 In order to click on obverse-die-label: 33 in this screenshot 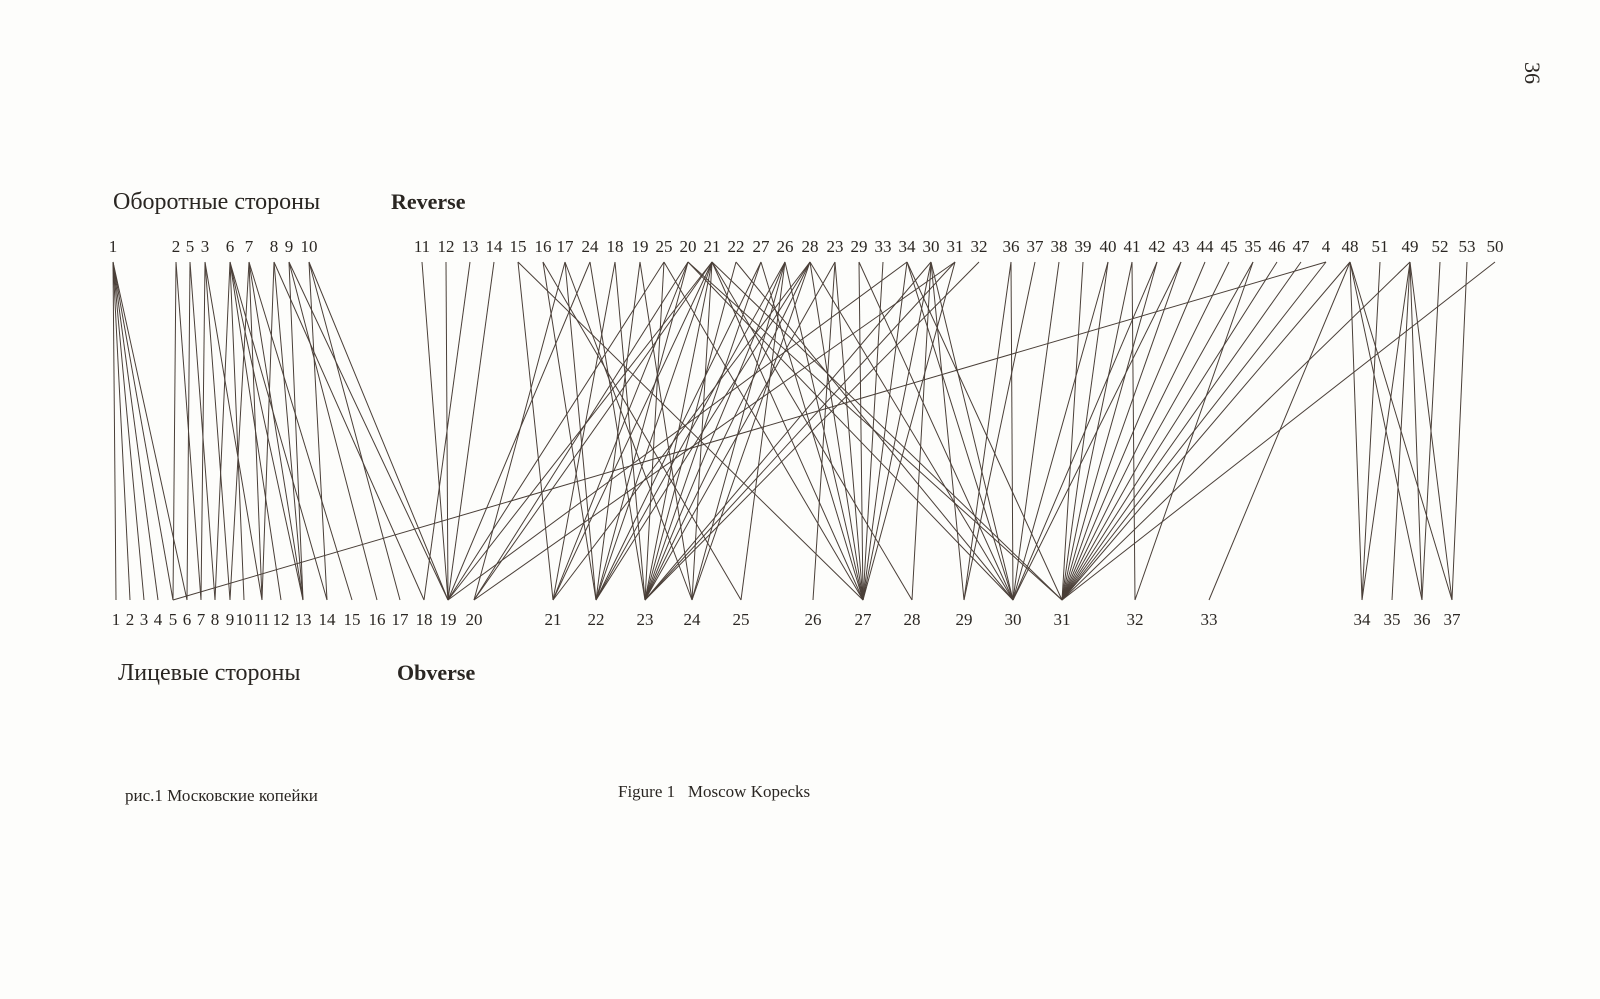, I will do `click(1209, 619)`.